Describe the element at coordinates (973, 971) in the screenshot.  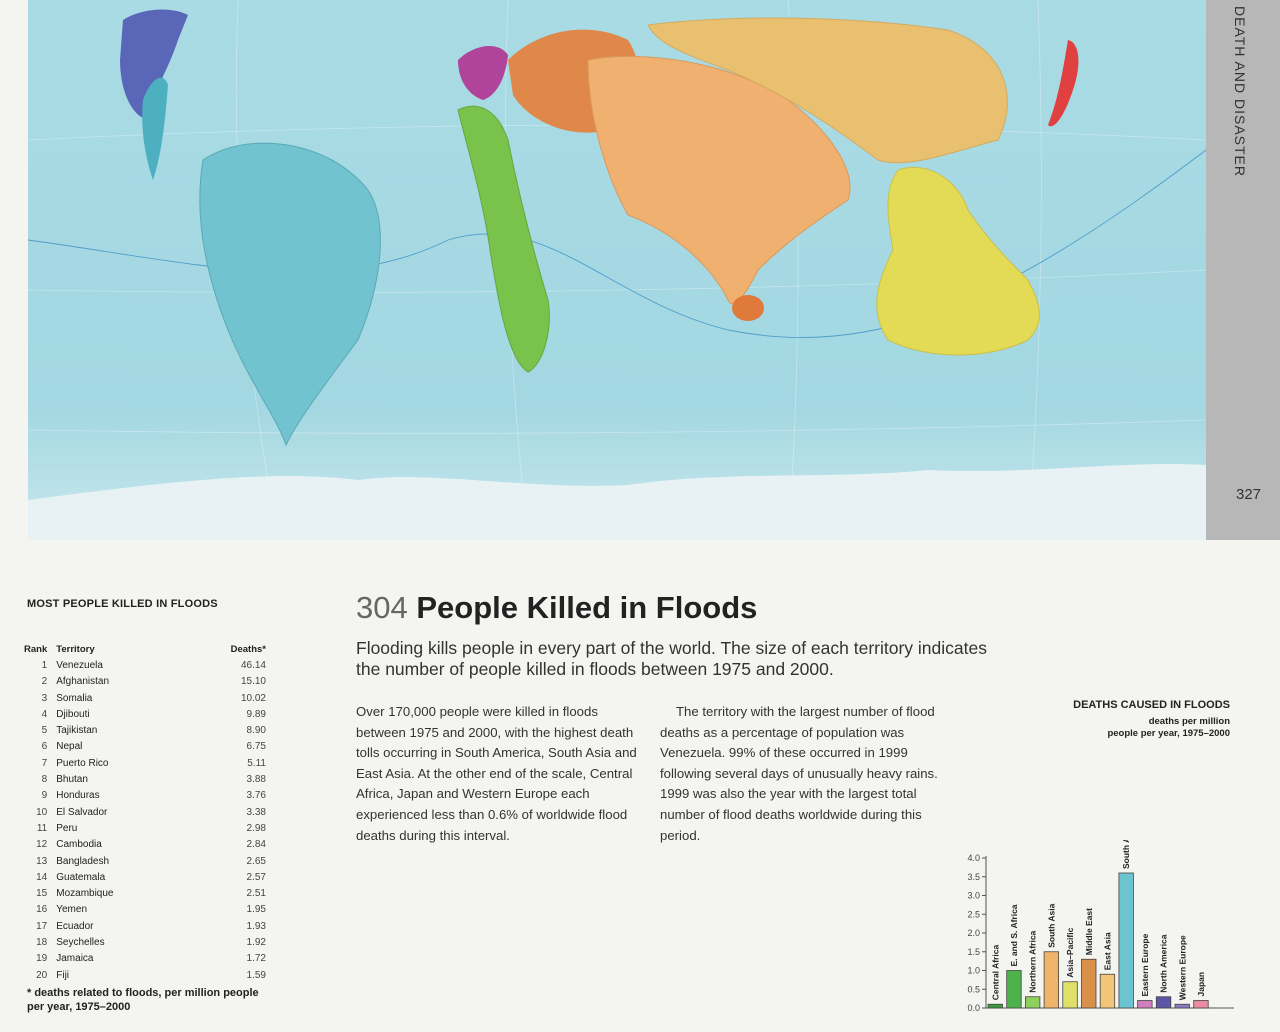
I see `y-tick-label: 1.0` at that location.